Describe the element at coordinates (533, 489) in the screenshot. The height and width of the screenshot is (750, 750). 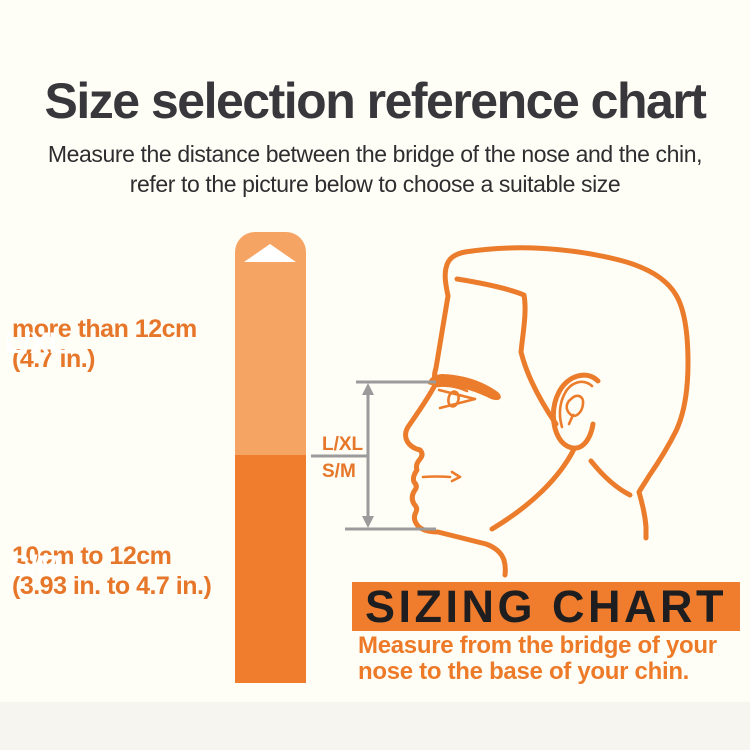
I see `jaw-line` at that location.